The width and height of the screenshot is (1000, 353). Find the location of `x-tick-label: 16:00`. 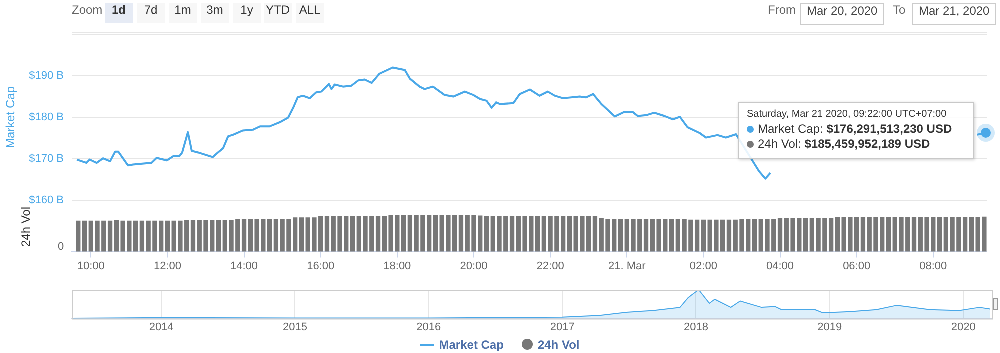

x-tick-label: 16:00 is located at coordinates (321, 266).